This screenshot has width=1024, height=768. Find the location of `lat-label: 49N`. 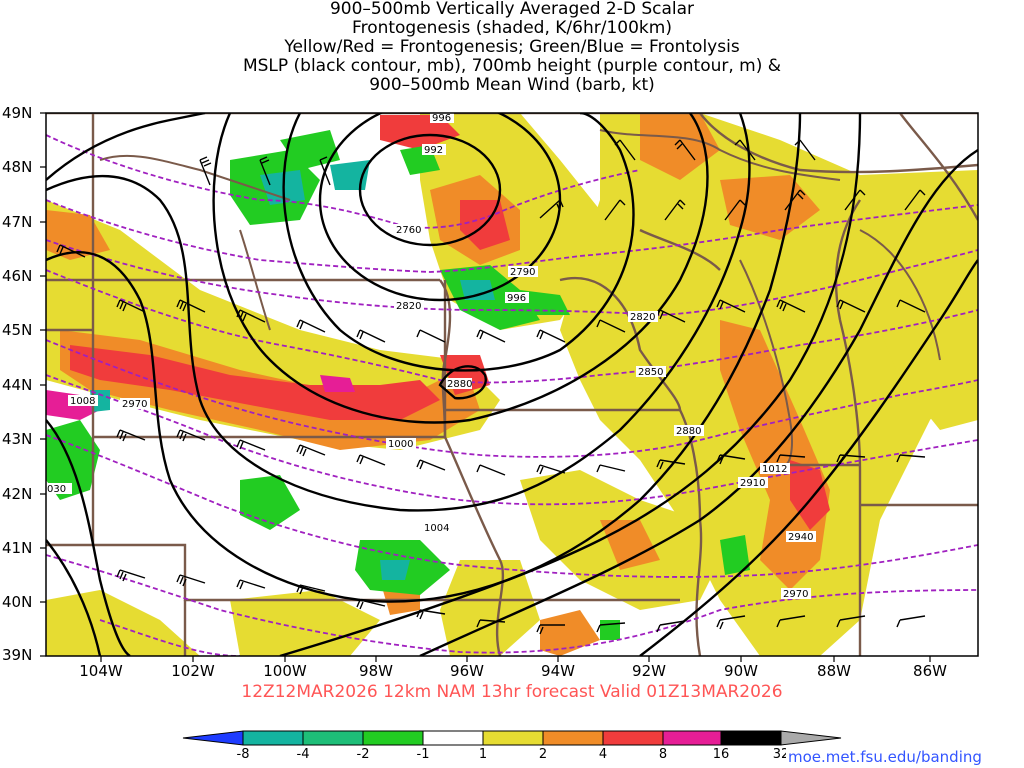

lat-label: 49N is located at coordinates (17, 113).